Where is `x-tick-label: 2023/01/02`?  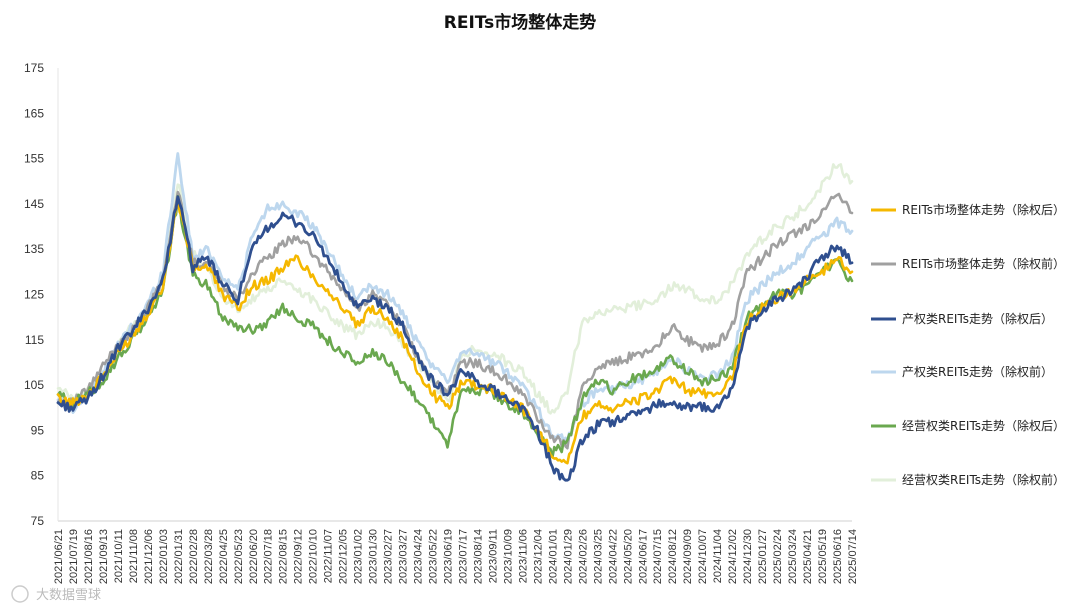
x-tick-label: 2023/01/02 is located at coordinates (359, 556).